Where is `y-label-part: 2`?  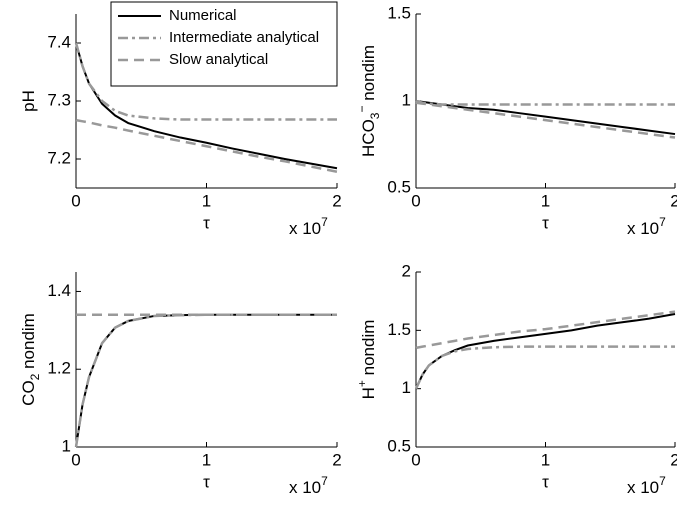
y-label-part: 2 is located at coordinates (35, 376).